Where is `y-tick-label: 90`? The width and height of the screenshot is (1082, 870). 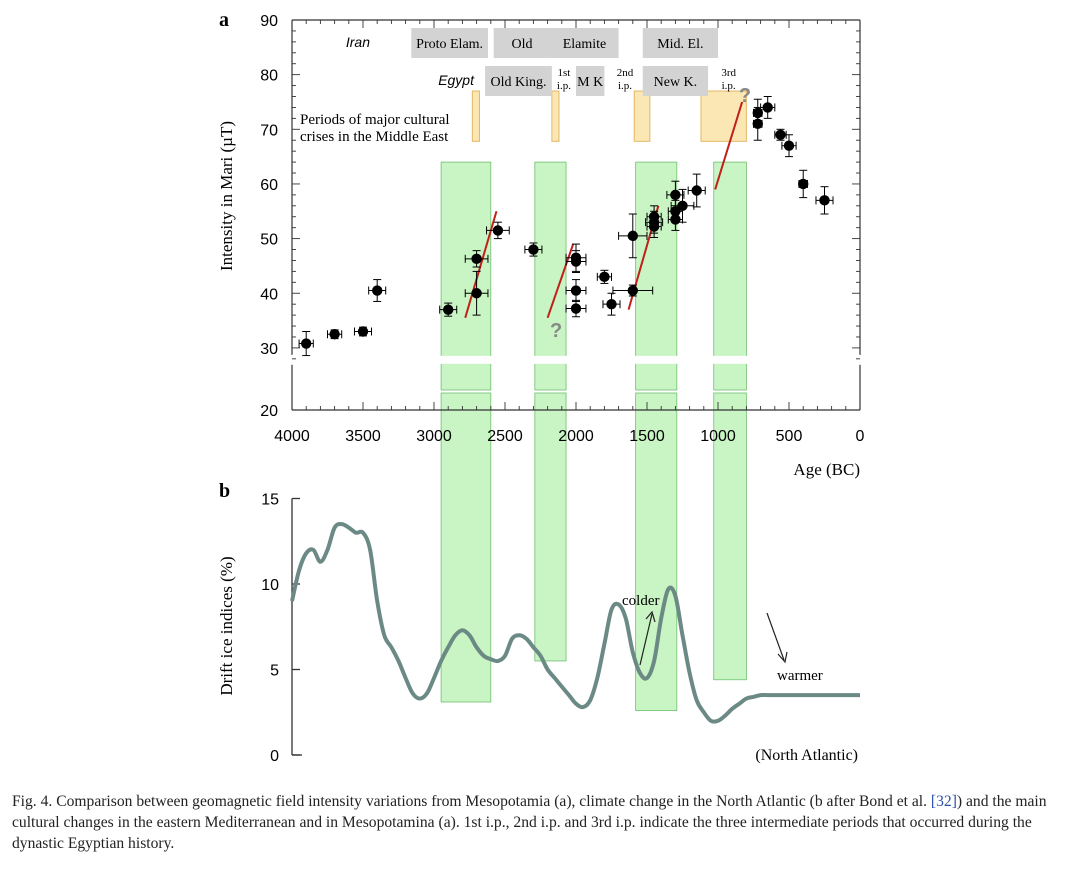
y-tick-label: 90 is located at coordinates (269, 21).